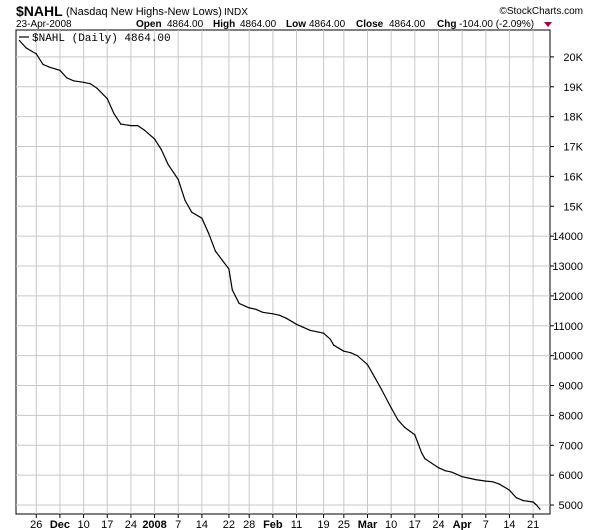 The width and height of the screenshot is (600, 530). Describe the element at coordinates (571, 476) in the screenshot. I see `y-tick-label: 6000` at that location.